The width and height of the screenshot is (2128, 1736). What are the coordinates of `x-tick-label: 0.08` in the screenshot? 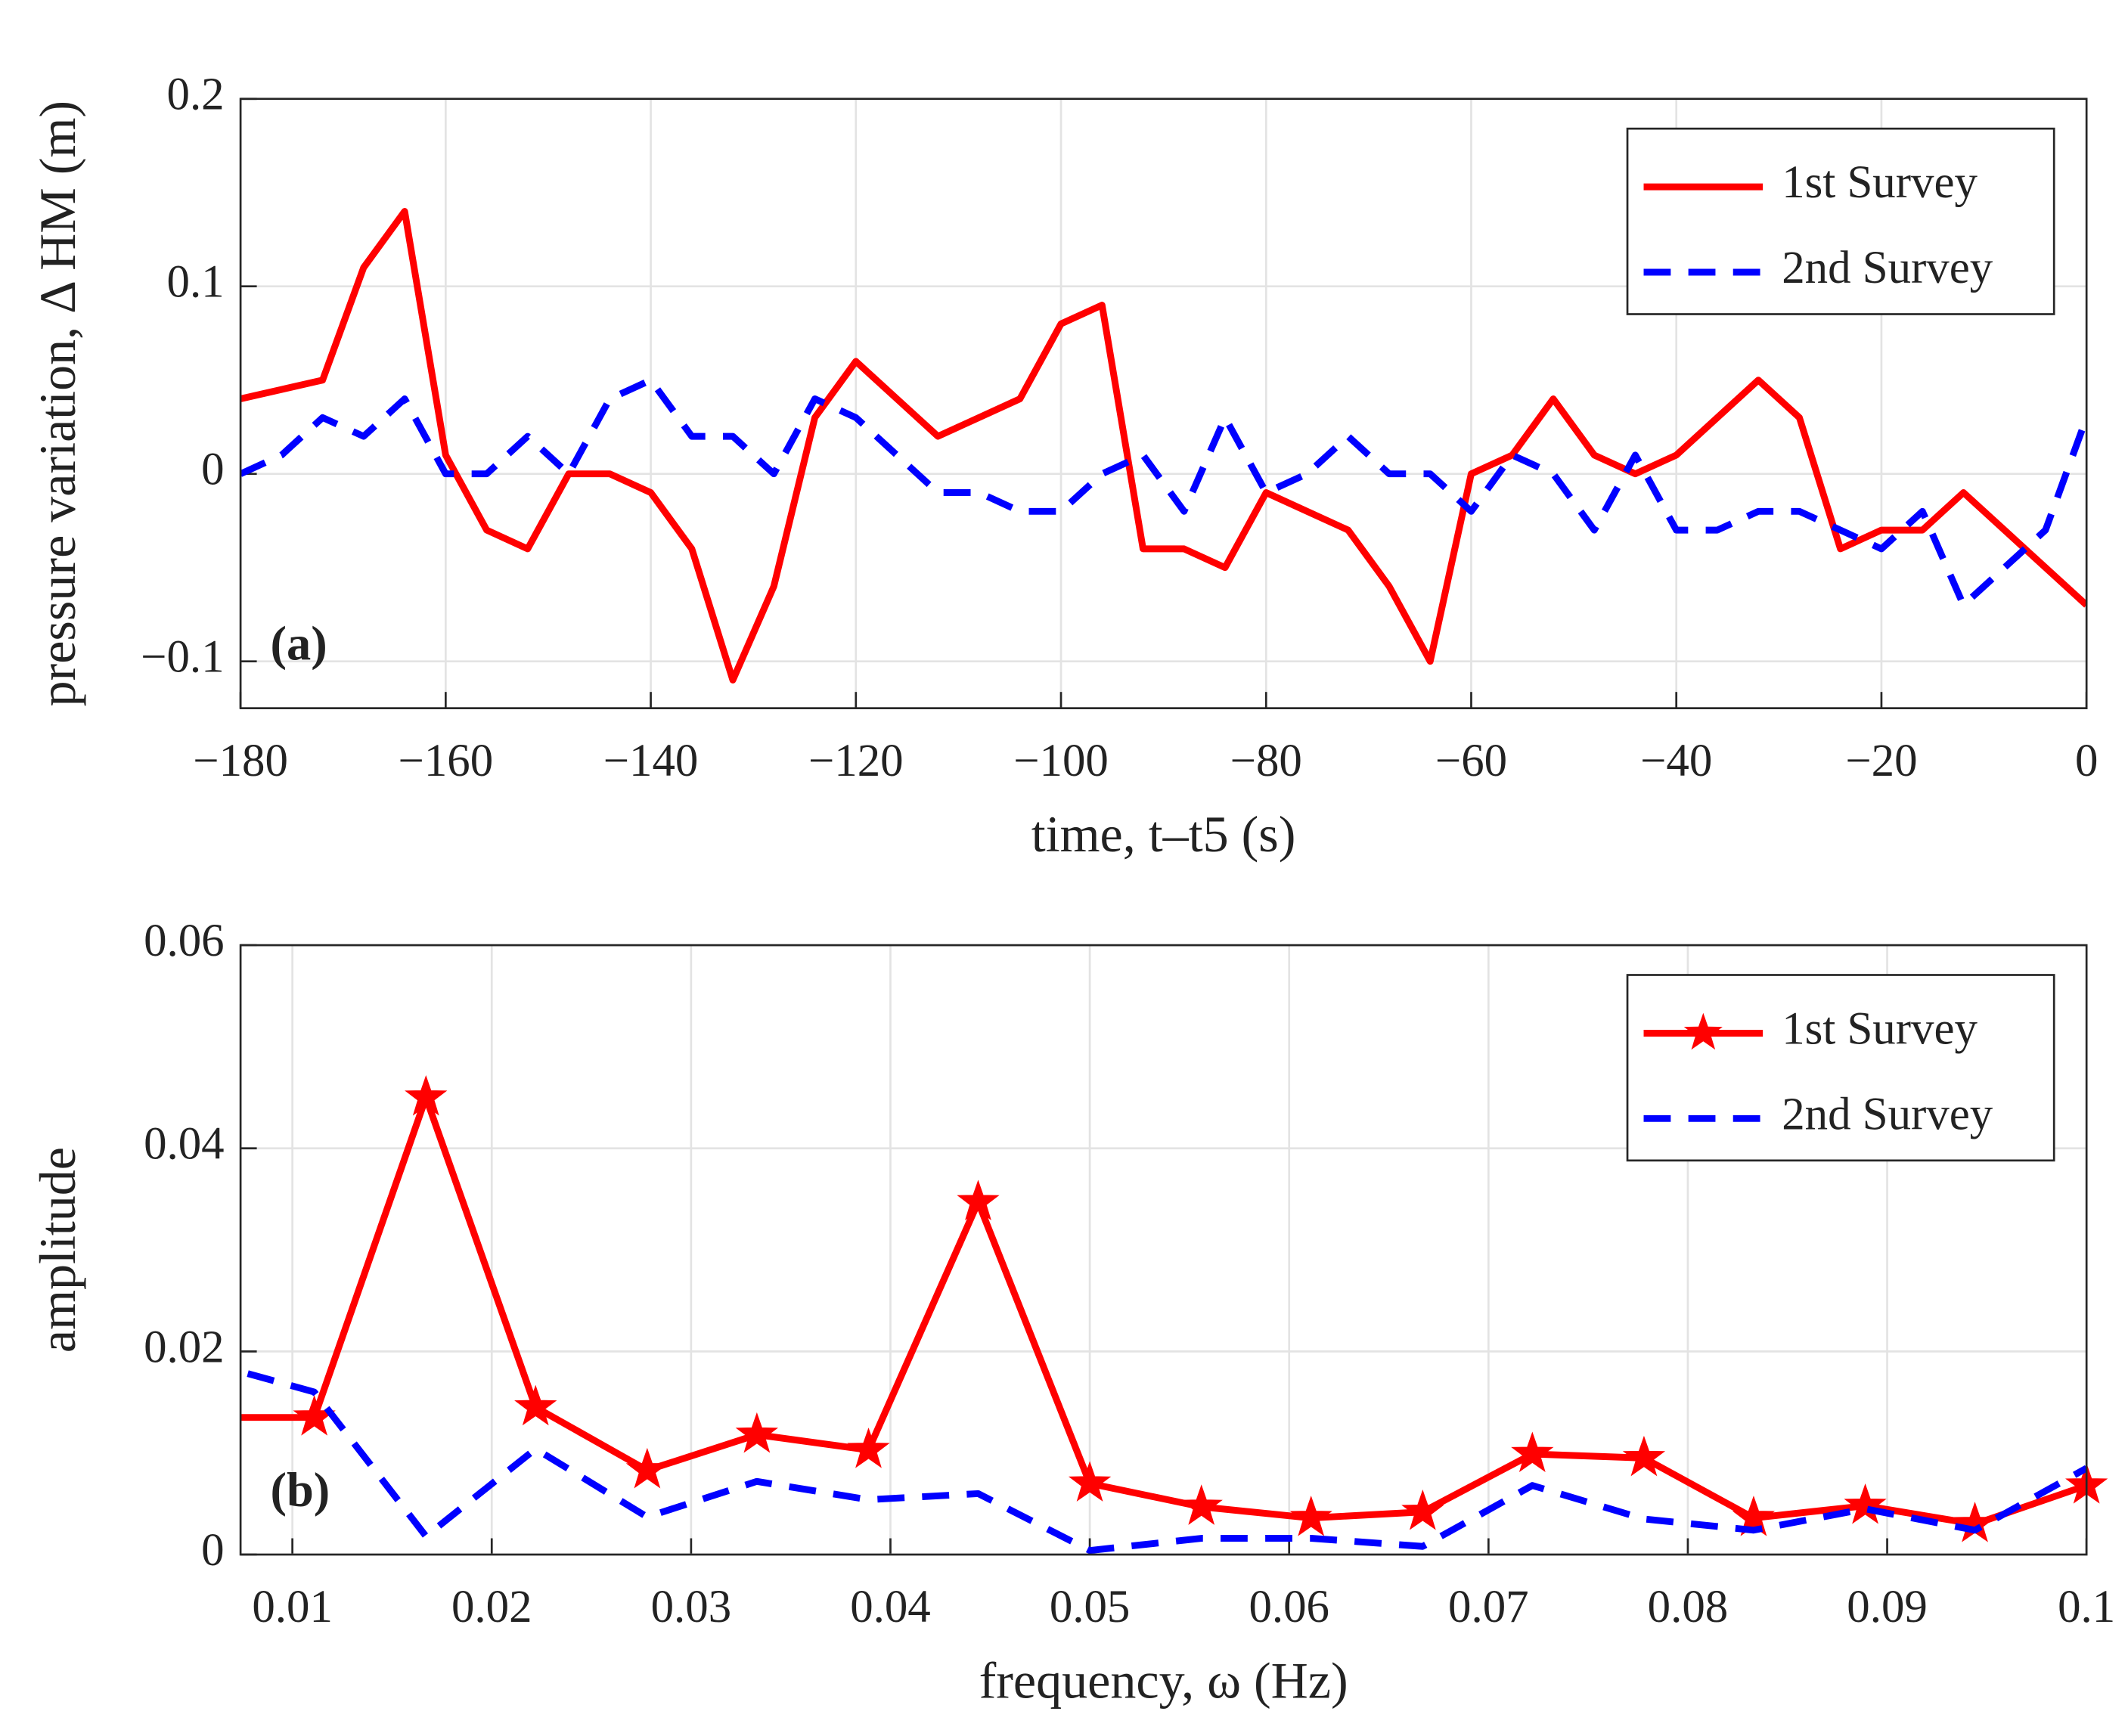 It's located at (1688, 1607).